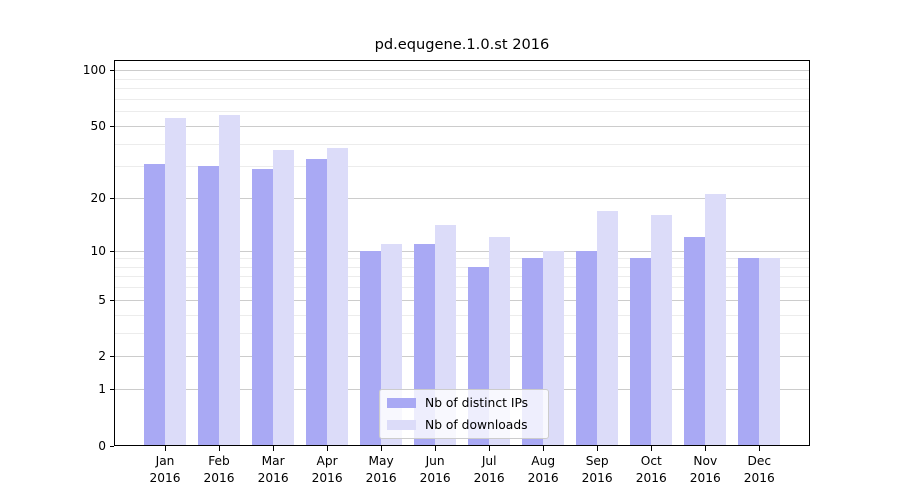 The height and width of the screenshot is (500, 900). What do you see at coordinates (381, 469) in the screenshot?
I see `x-tick-label-may: May 2016` at bounding box center [381, 469].